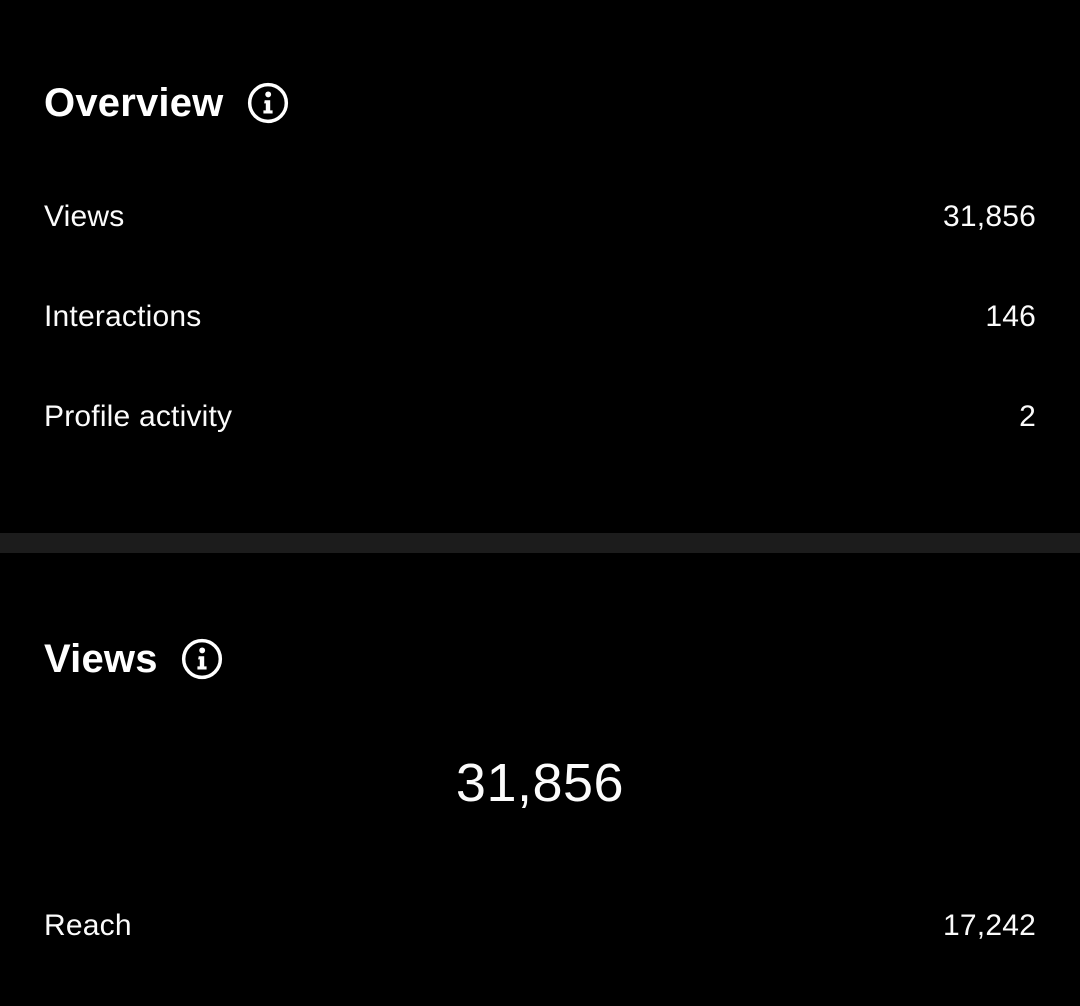 Image resolution: width=1080 pixels, height=1006 pixels. I want to click on stat-value: 2, so click(1027, 416).